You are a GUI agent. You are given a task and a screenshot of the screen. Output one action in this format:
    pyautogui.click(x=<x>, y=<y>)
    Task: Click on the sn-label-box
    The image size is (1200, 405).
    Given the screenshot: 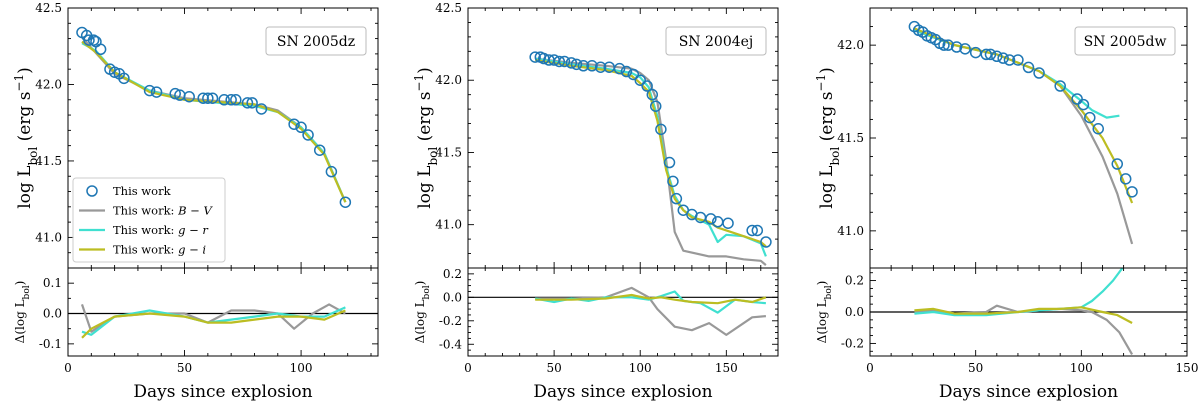 What is the action you would take?
    pyautogui.click(x=716, y=41)
    